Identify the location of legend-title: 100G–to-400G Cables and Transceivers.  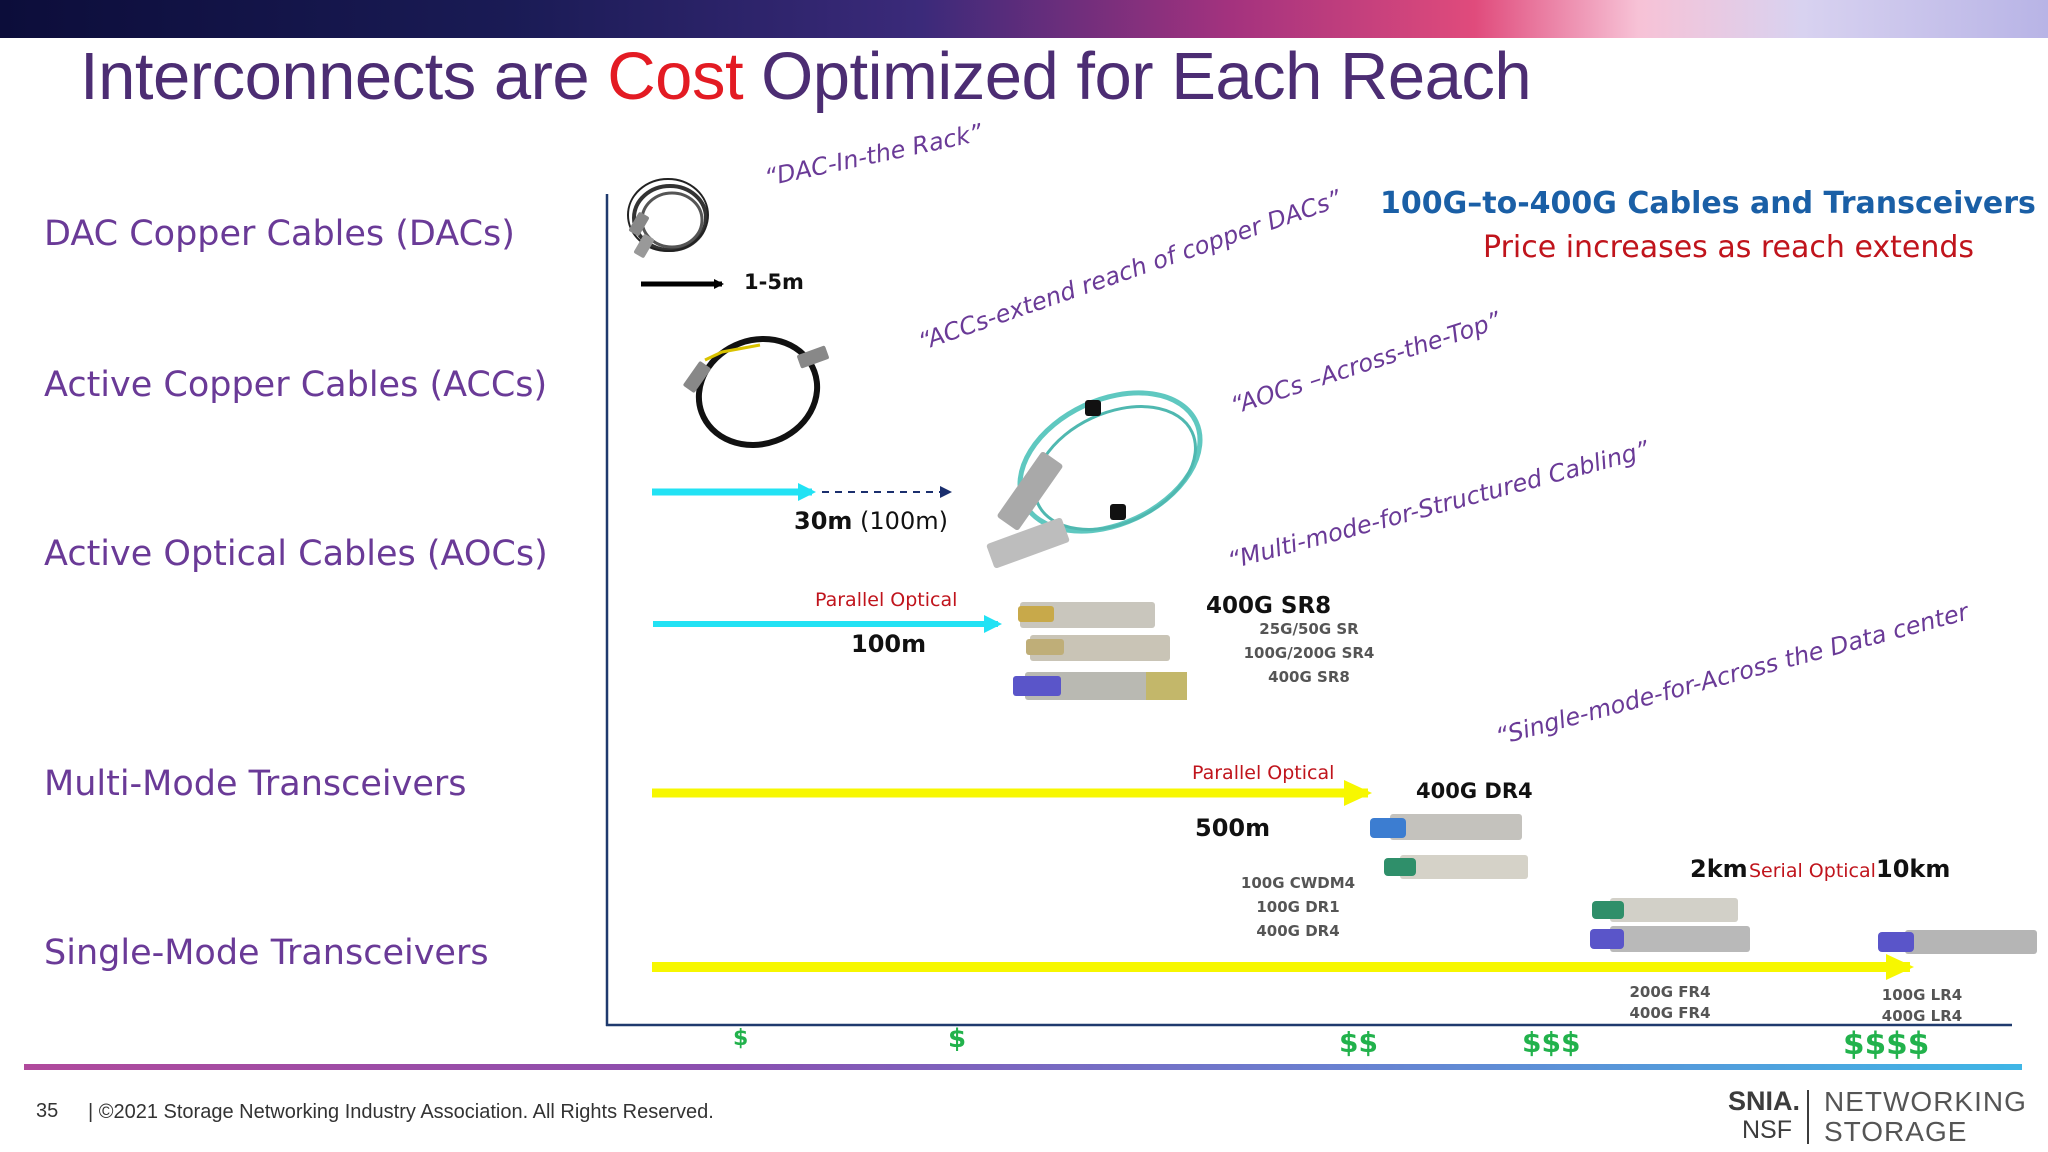
(1708, 203).